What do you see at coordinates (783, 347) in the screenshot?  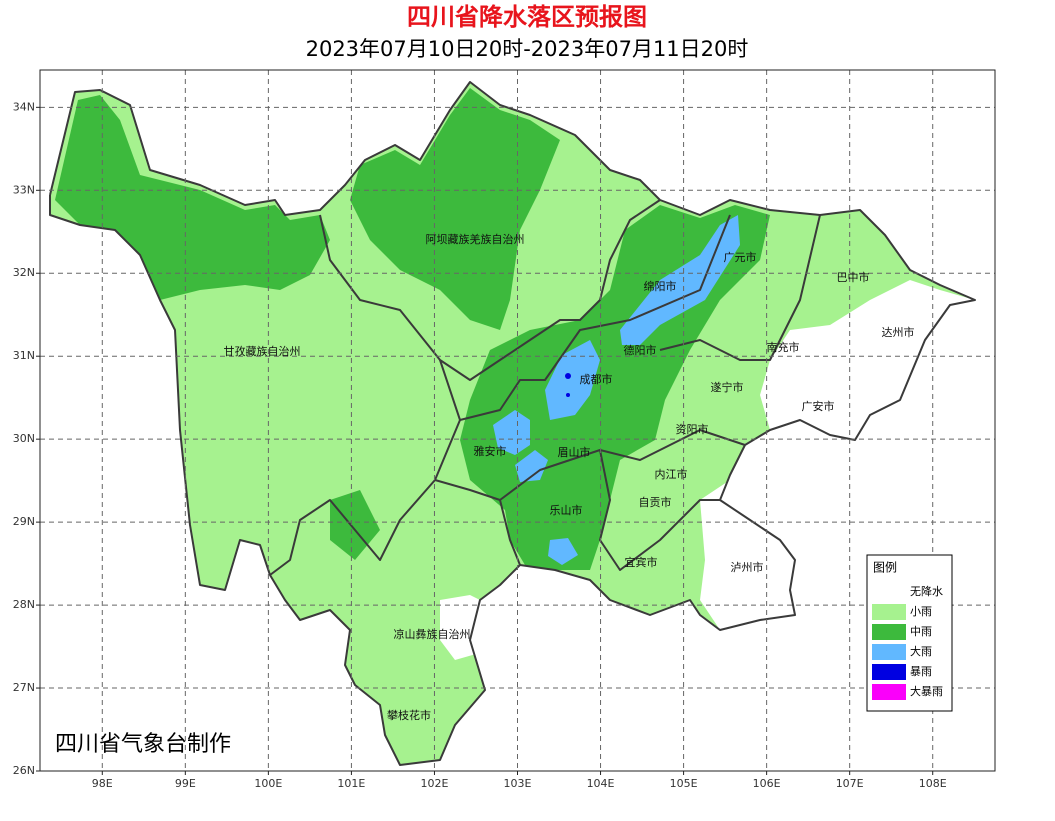 I see `region-label: 南充市` at bounding box center [783, 347].